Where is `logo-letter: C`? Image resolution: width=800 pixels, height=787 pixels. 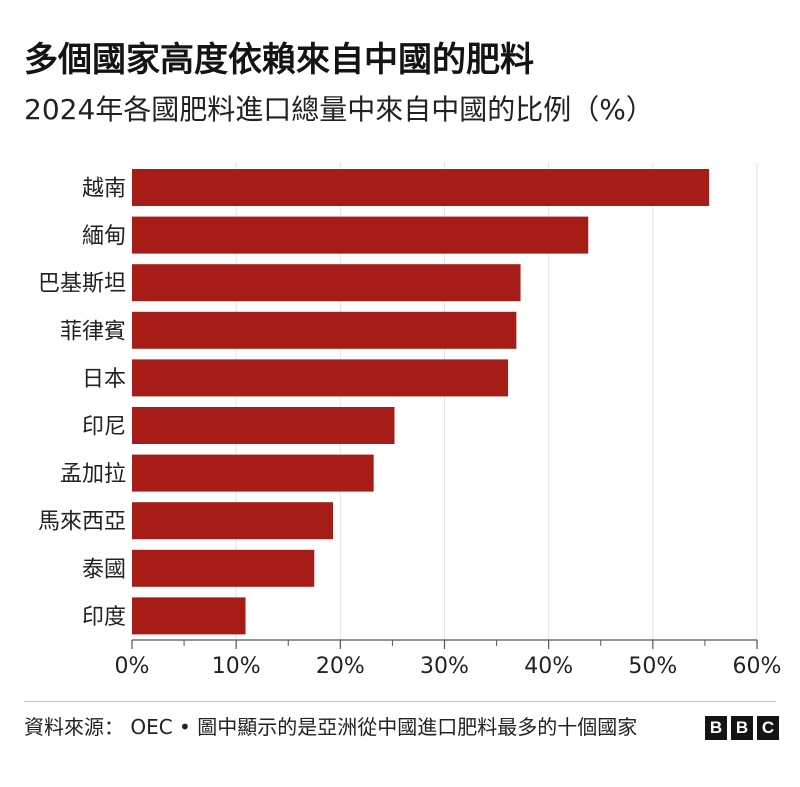
logo-letter: C is located at coordinates (768, 728).